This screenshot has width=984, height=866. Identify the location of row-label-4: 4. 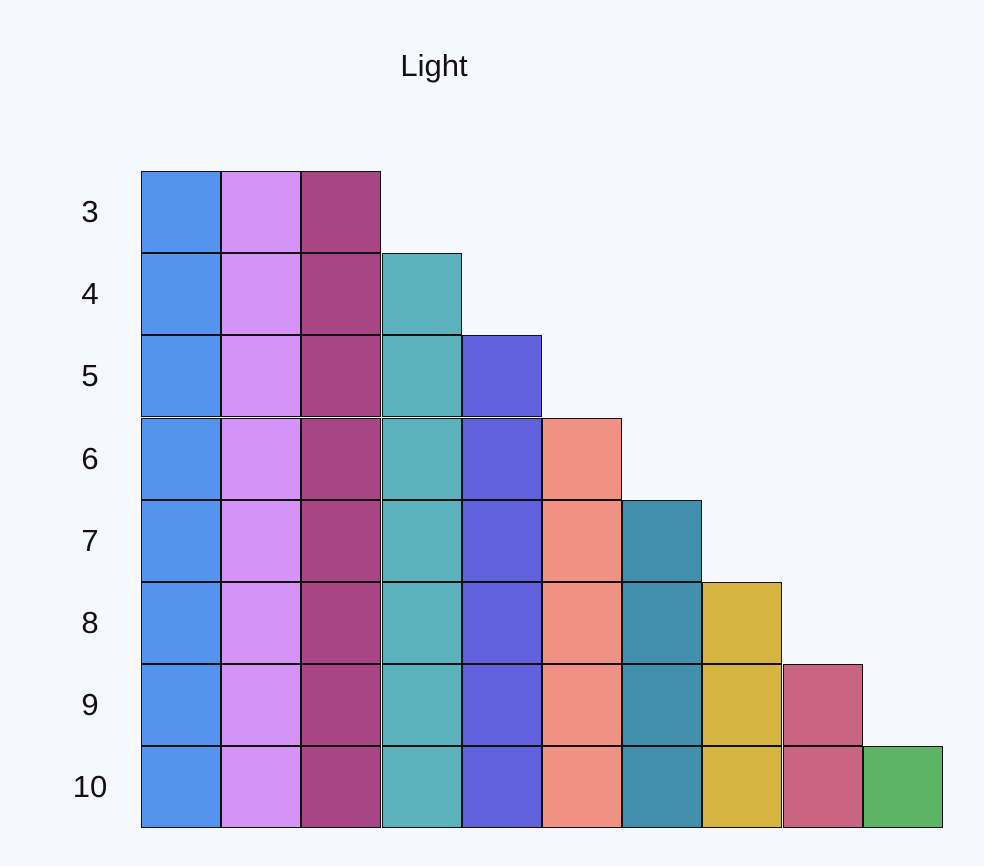
(90, 294).